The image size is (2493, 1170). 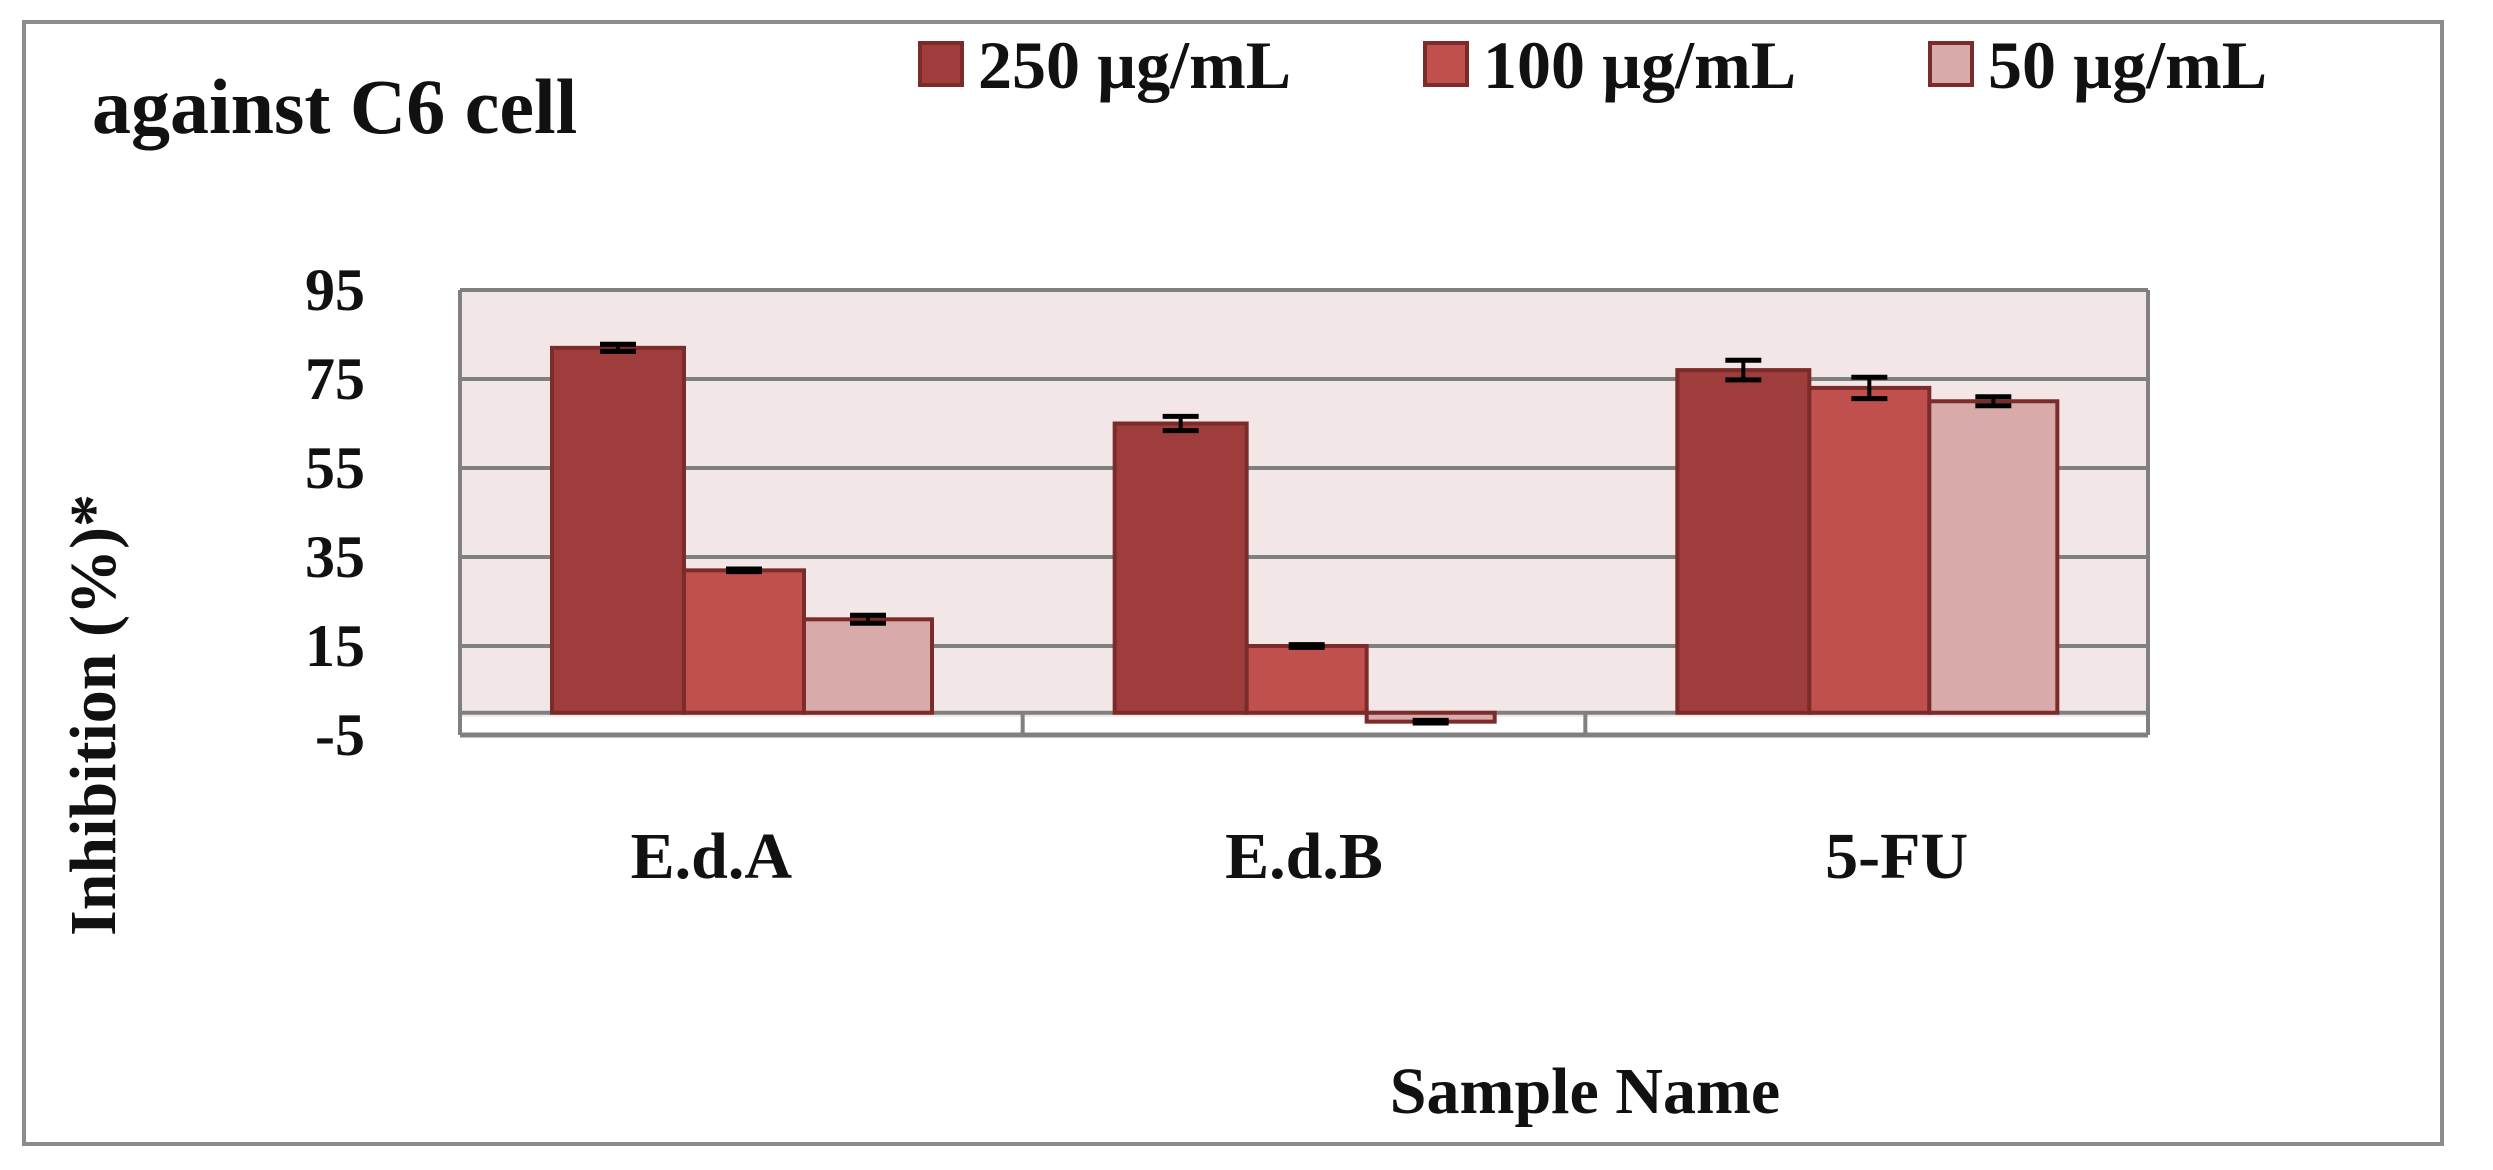 I want to click on x-axis-categories: E.d.A E.d.B 5-FU, so click(x=1300, y=856).